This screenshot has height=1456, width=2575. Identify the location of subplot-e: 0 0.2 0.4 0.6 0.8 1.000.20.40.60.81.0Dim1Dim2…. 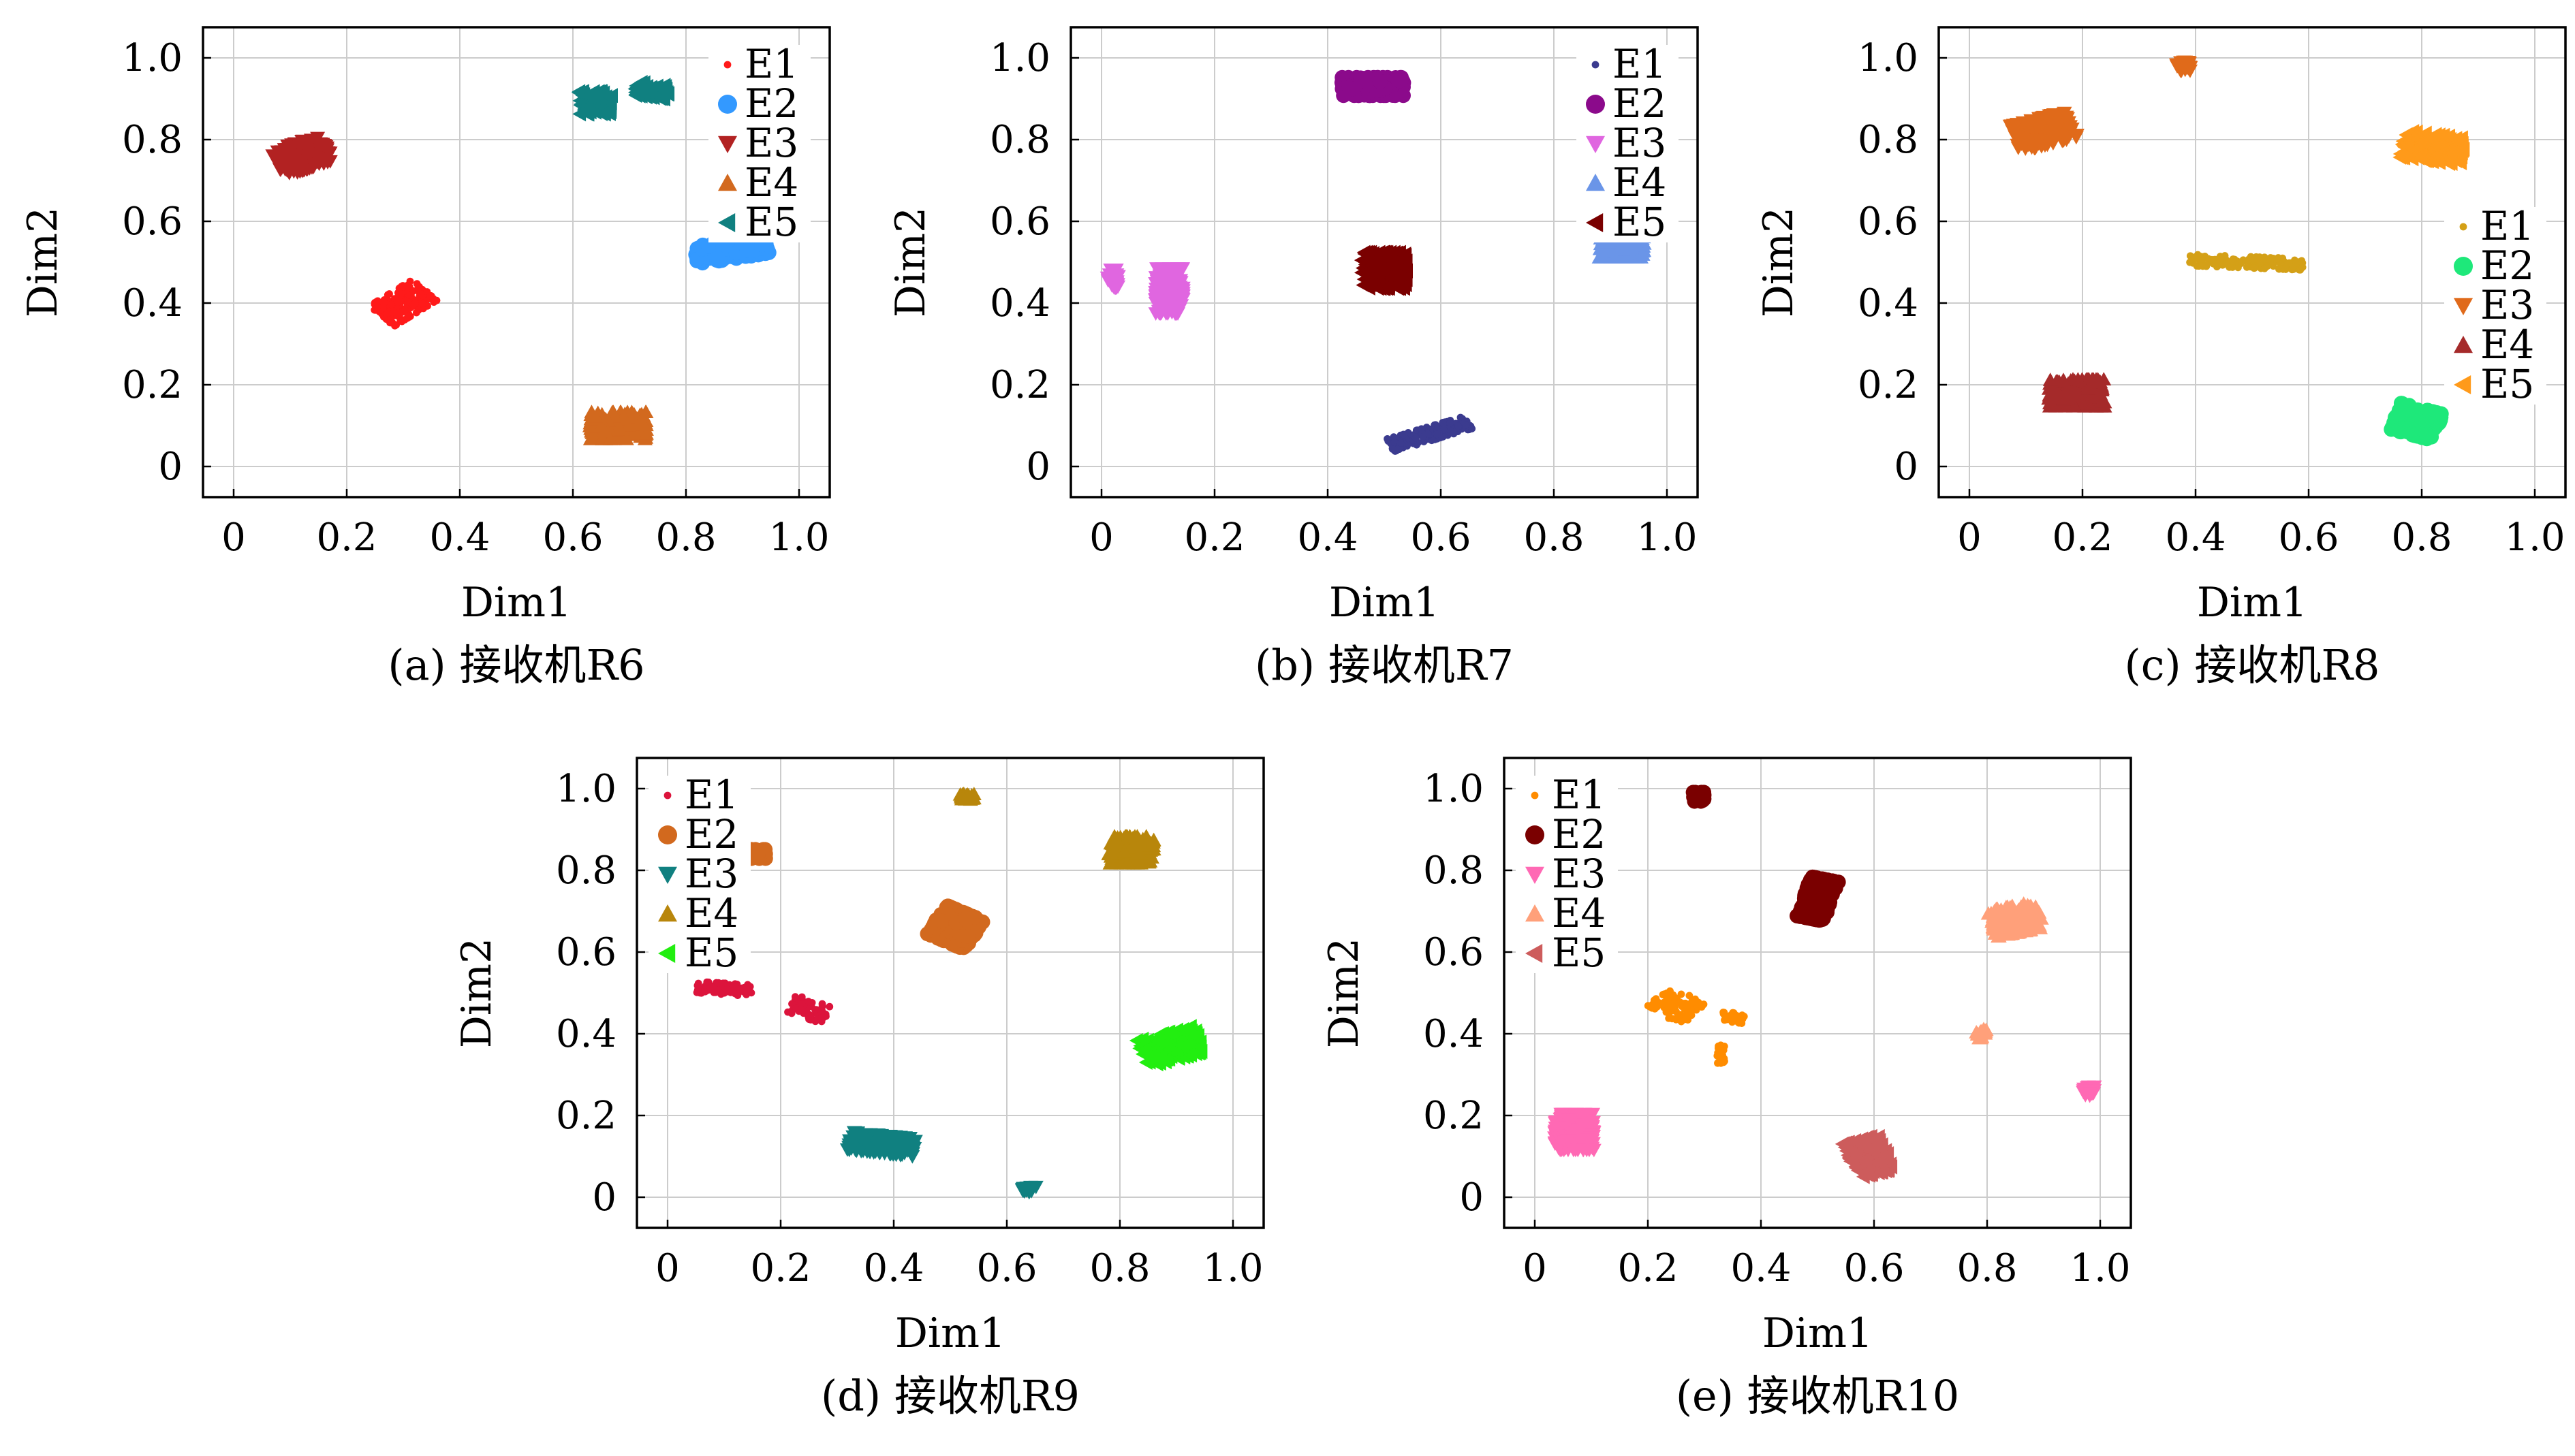
(1726, 1089).